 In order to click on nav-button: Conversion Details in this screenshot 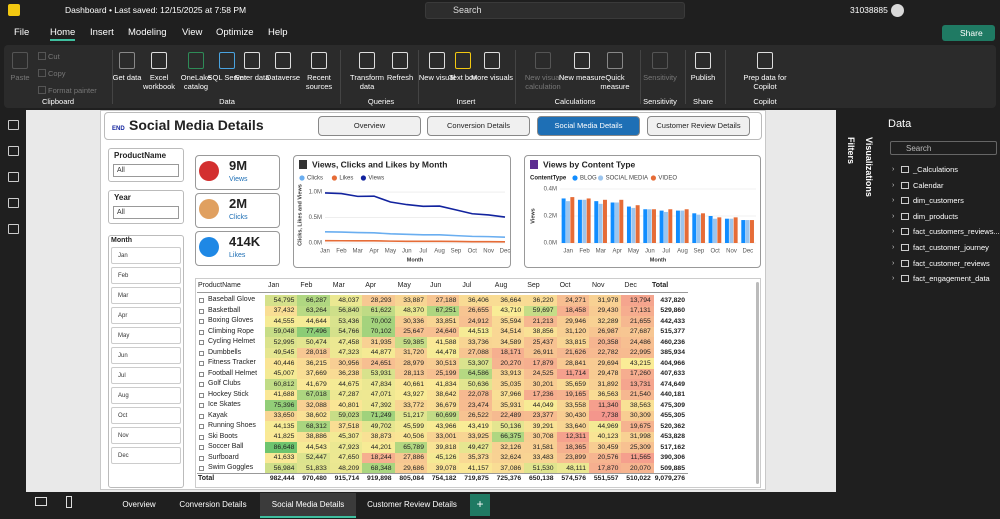, I will do `click(478, 126)`.